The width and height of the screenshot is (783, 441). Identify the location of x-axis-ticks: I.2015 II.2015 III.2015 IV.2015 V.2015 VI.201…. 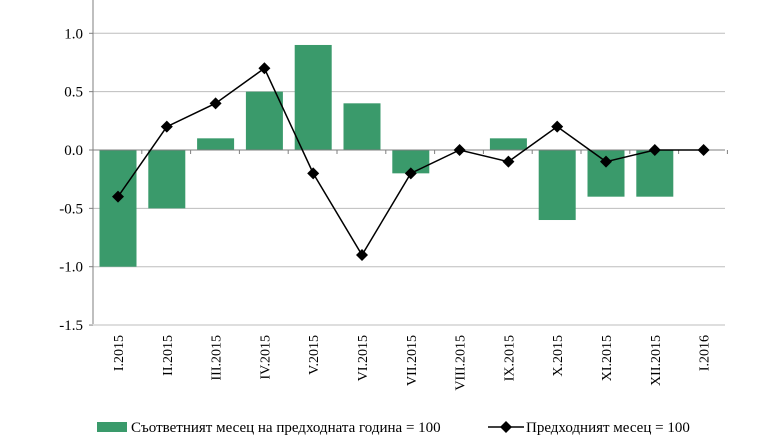
(412, 363).